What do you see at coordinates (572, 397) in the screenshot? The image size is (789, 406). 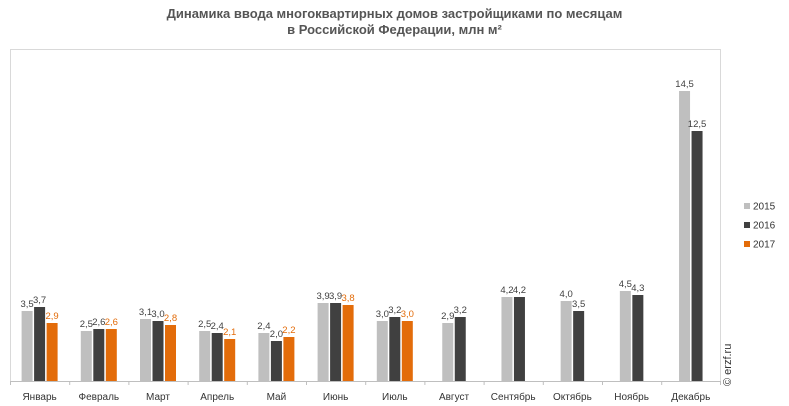 I see `x-tick-label: Октябрь` at bounding box center [572, 397].